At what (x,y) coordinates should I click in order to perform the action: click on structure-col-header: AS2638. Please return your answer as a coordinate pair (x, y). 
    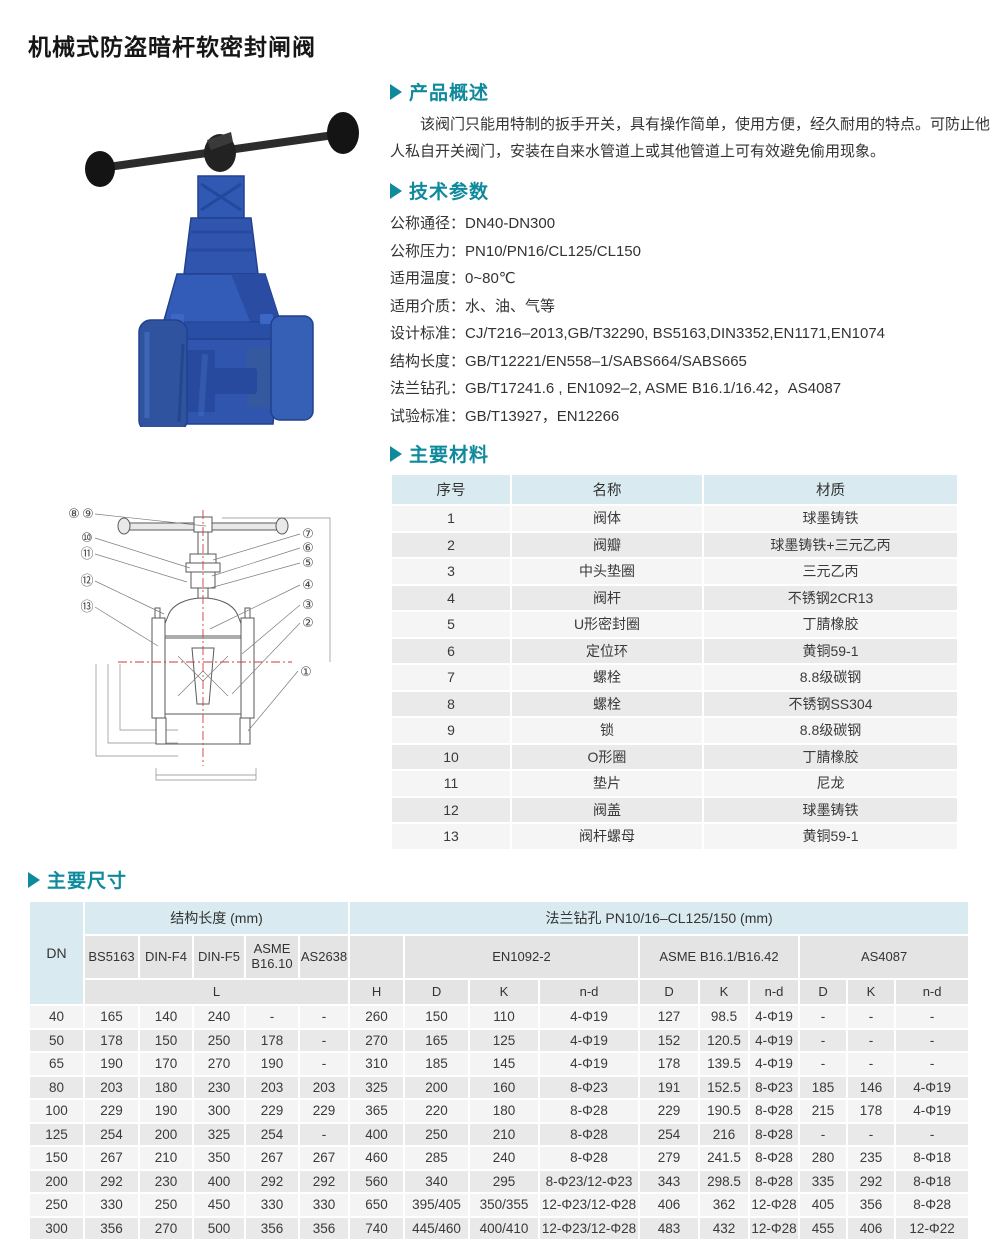
    Looking at the image, I should click on (324, 957).